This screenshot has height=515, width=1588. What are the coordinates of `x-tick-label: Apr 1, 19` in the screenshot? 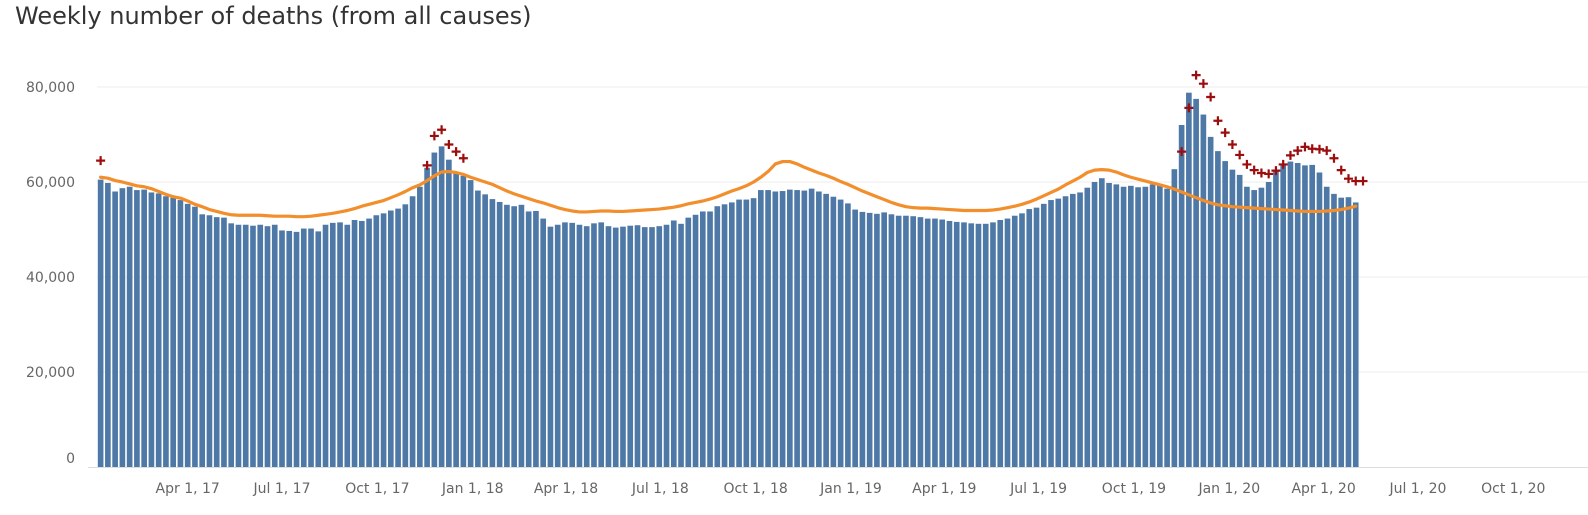 It's located at (944, 489).